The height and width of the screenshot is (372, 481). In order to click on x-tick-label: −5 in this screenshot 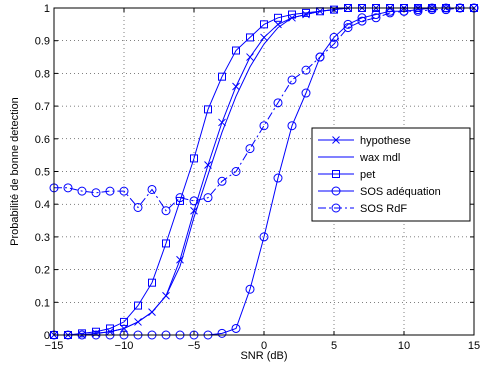, I will do `click(194, 346)`.